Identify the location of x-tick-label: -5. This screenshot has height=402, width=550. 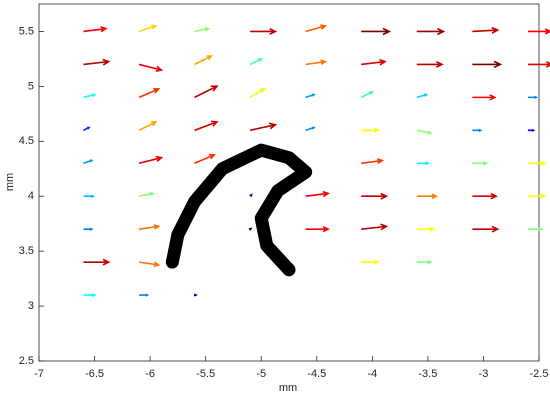
(261, 374).